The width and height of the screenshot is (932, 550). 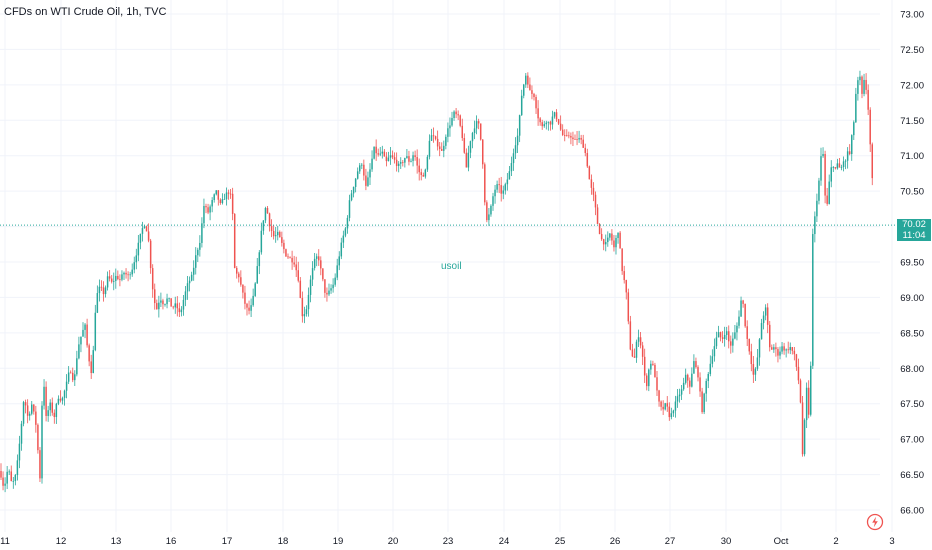 What do you see at coordinates (227, 541) in the screenshot?
I see `x-tick-label: 17` at bounding box center [227, 541].